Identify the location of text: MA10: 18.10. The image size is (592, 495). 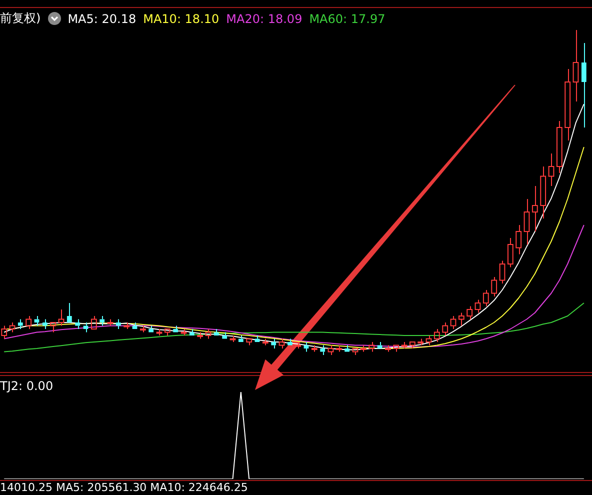
(181, 19).